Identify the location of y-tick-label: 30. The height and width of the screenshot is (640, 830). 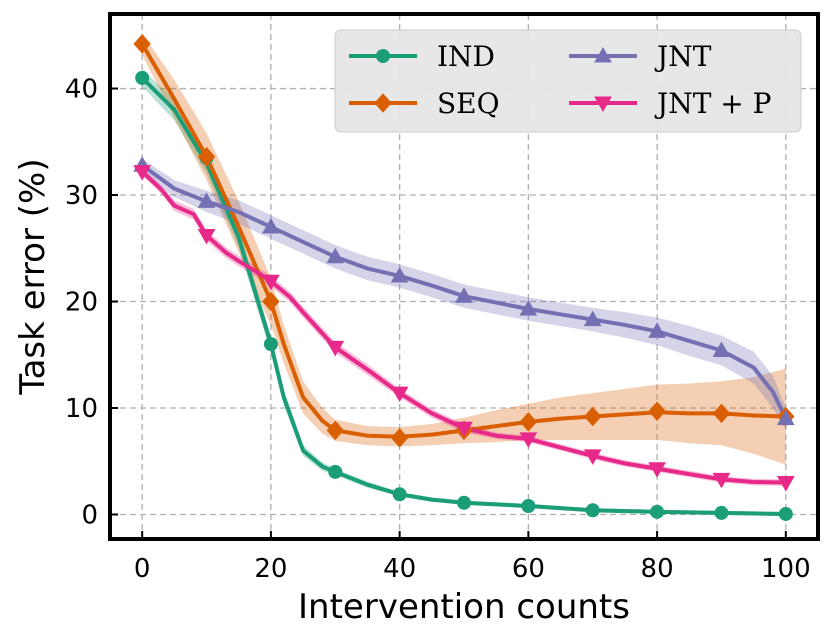
(81, 196).